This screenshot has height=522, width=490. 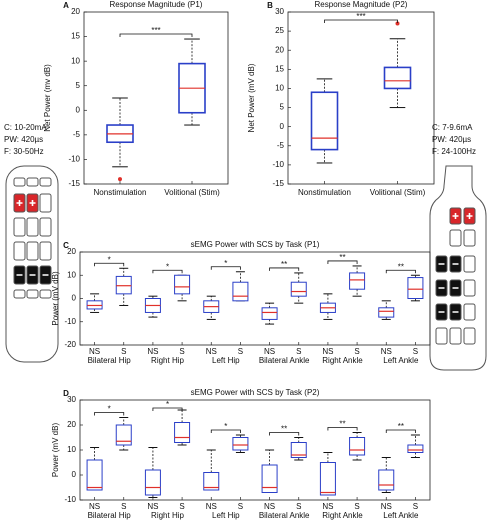 What do you see at coordinates (255, 244) in the screenshot?
I see `chart-title: sEMG Power with SCS by Task (P1)` at bounding box center [255, 244].